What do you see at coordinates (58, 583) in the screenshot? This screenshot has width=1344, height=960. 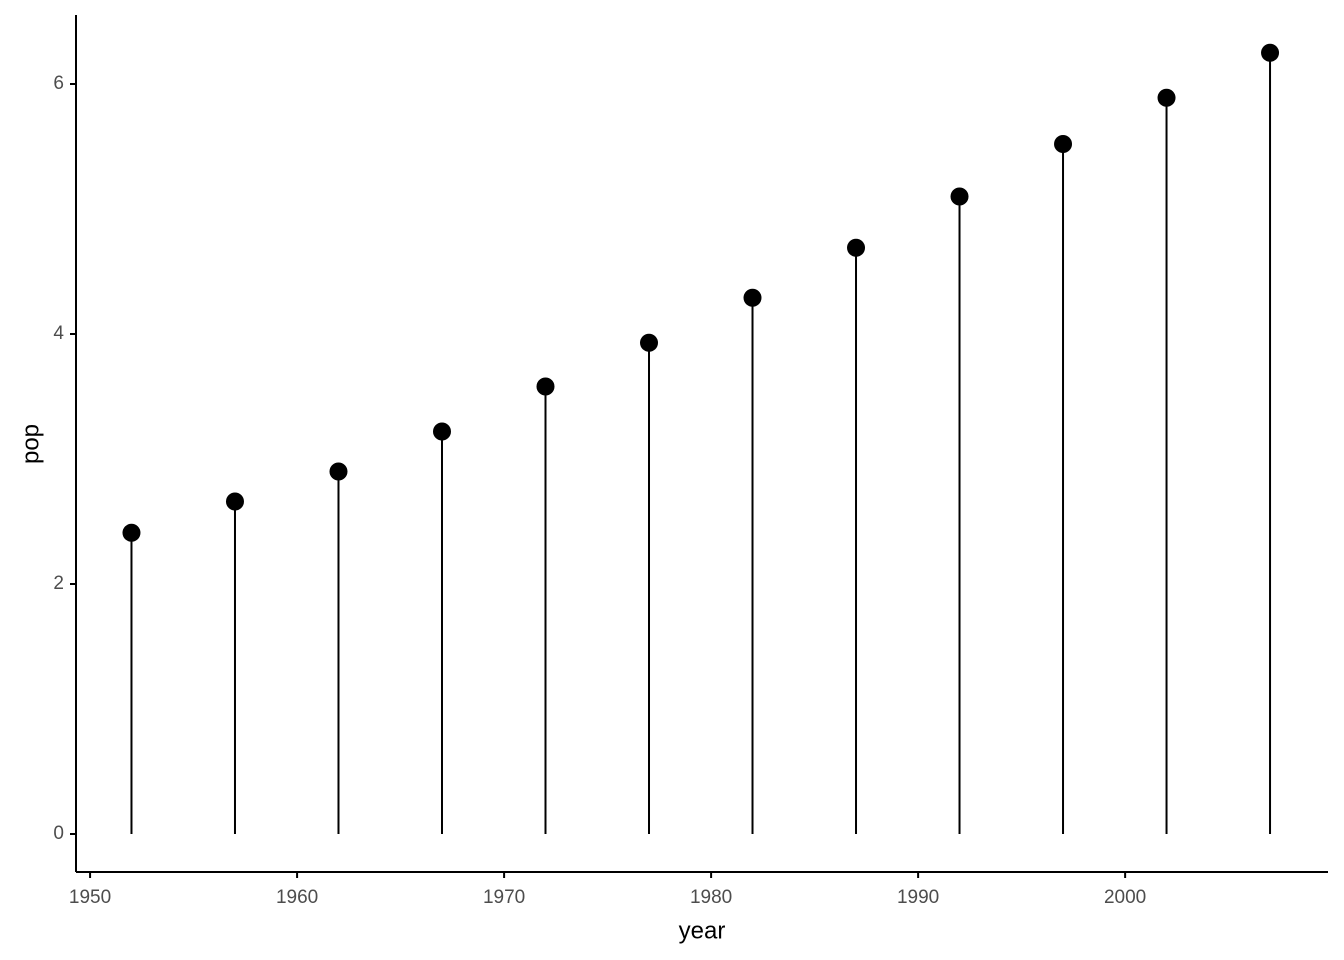 I see `y-tick-label: 2` at bounding box center [58, 583].